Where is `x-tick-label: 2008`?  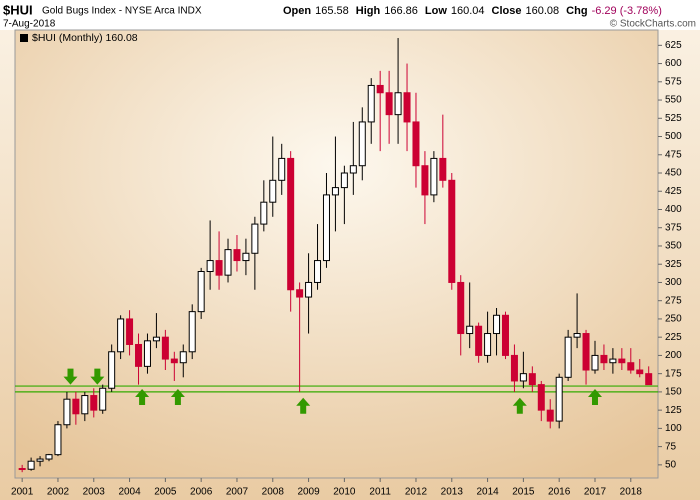 x-tick-label: 2008 is located at coordinates (273, 492).